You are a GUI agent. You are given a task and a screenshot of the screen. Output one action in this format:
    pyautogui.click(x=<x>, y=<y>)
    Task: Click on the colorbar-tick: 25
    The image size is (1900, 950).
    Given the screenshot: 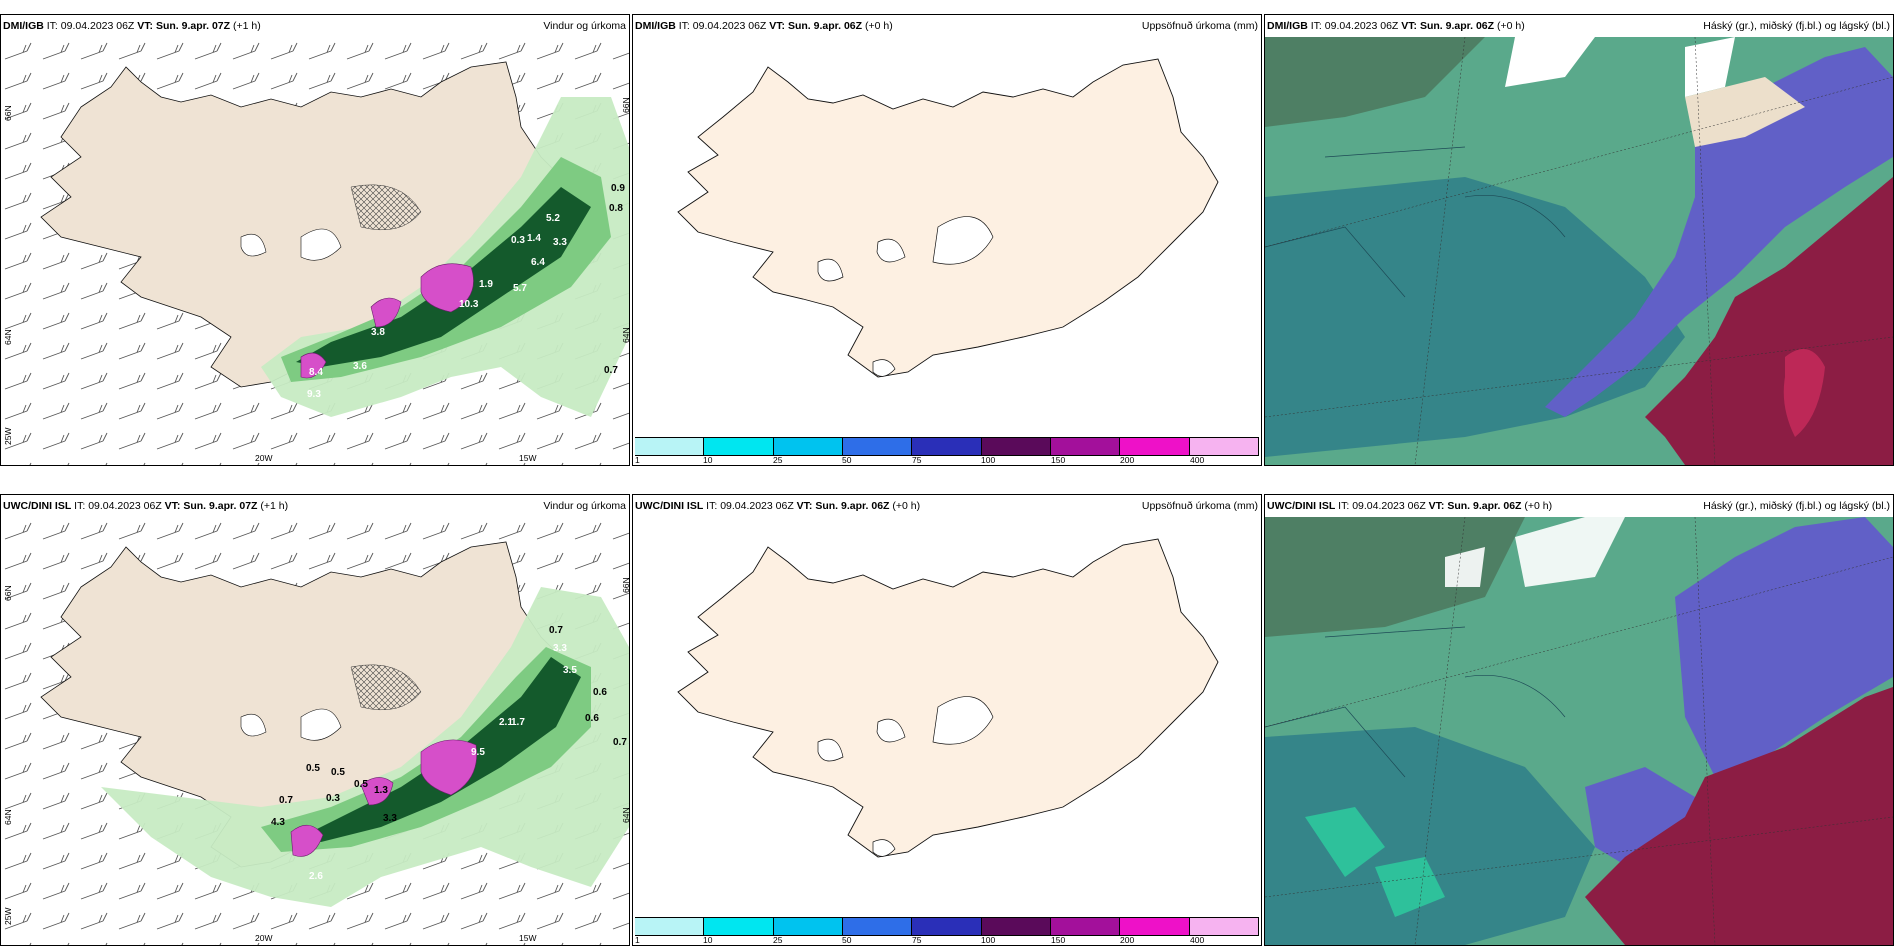 What is the action you would take?
    pyautogui.click(x=778, y=940)
    